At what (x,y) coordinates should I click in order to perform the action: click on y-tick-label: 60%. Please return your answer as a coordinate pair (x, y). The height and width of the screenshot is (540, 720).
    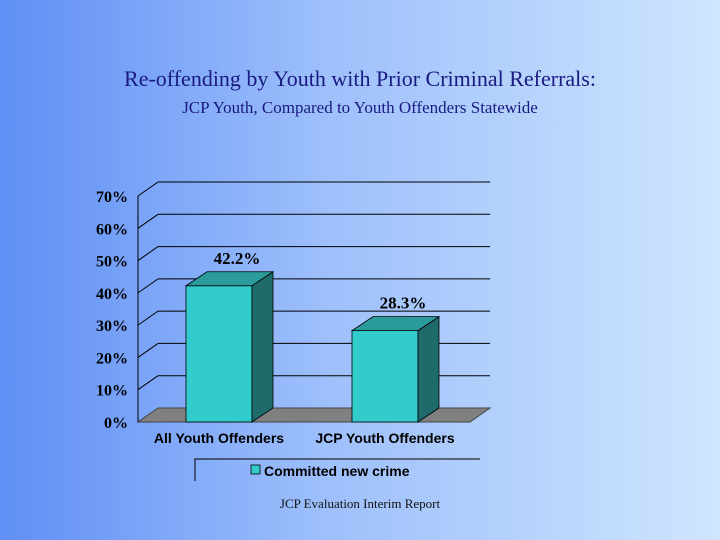
    Looking at the image, I should click on (112, 229).